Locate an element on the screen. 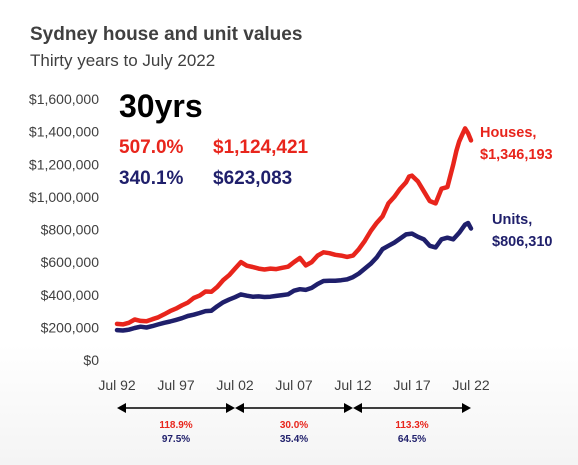 This screenshot has width=578, height=465. period-houses-growth: 118.9% is located at coordinates (175, 425).